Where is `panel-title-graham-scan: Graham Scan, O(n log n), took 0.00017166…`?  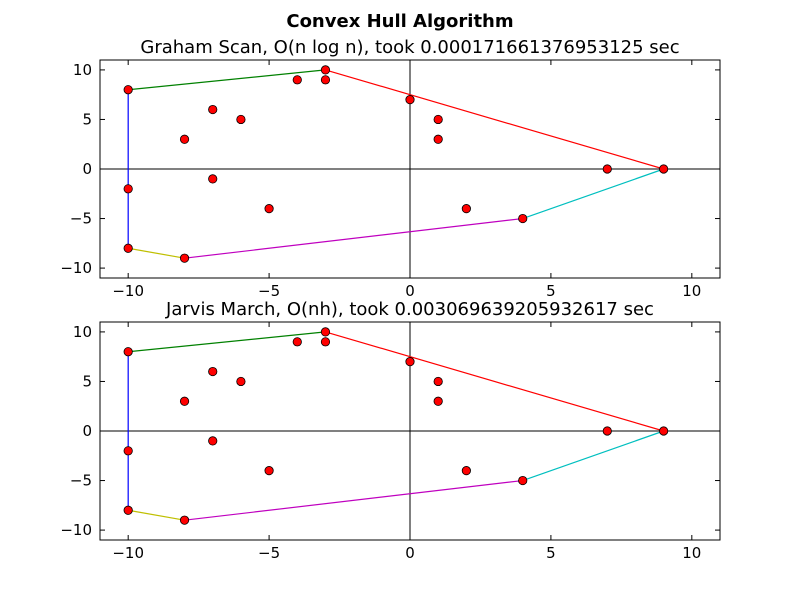
panel-title-graham-scan: Graham Scan, O(n log n), took 0.00017166… is located at coordinates (409, 47).